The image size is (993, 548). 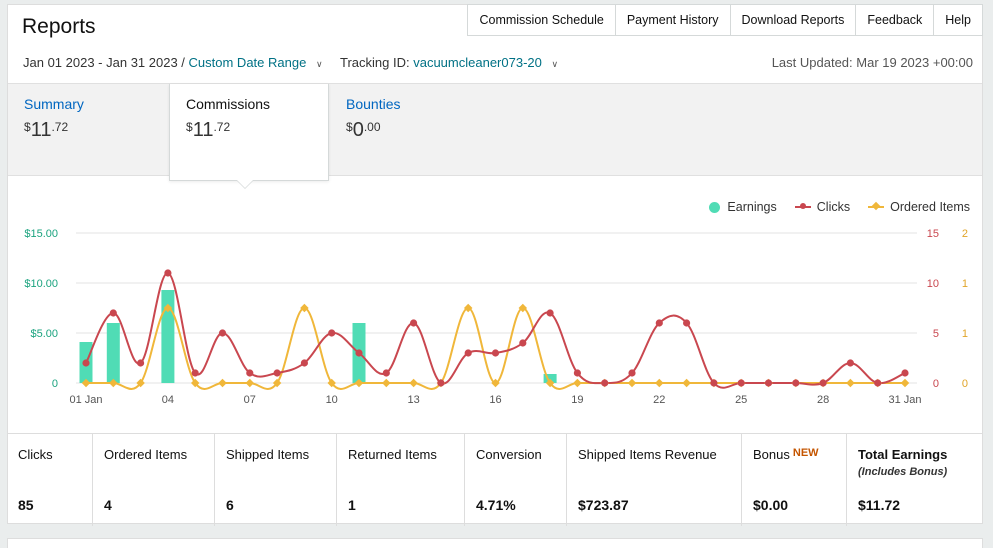 I want to click on legend-ordered-items: Ordered Items, so click(x=919, y=207).